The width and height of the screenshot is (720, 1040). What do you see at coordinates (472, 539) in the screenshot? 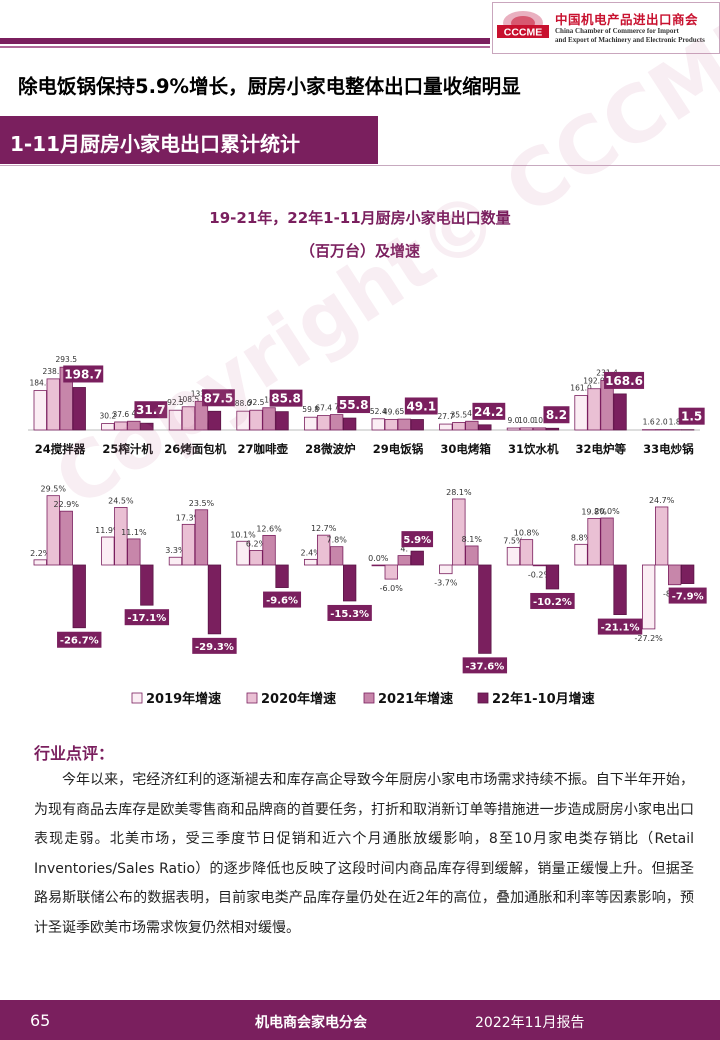
I see `growth-label-6-2: 8.1%` at bounding box center [472, 539].